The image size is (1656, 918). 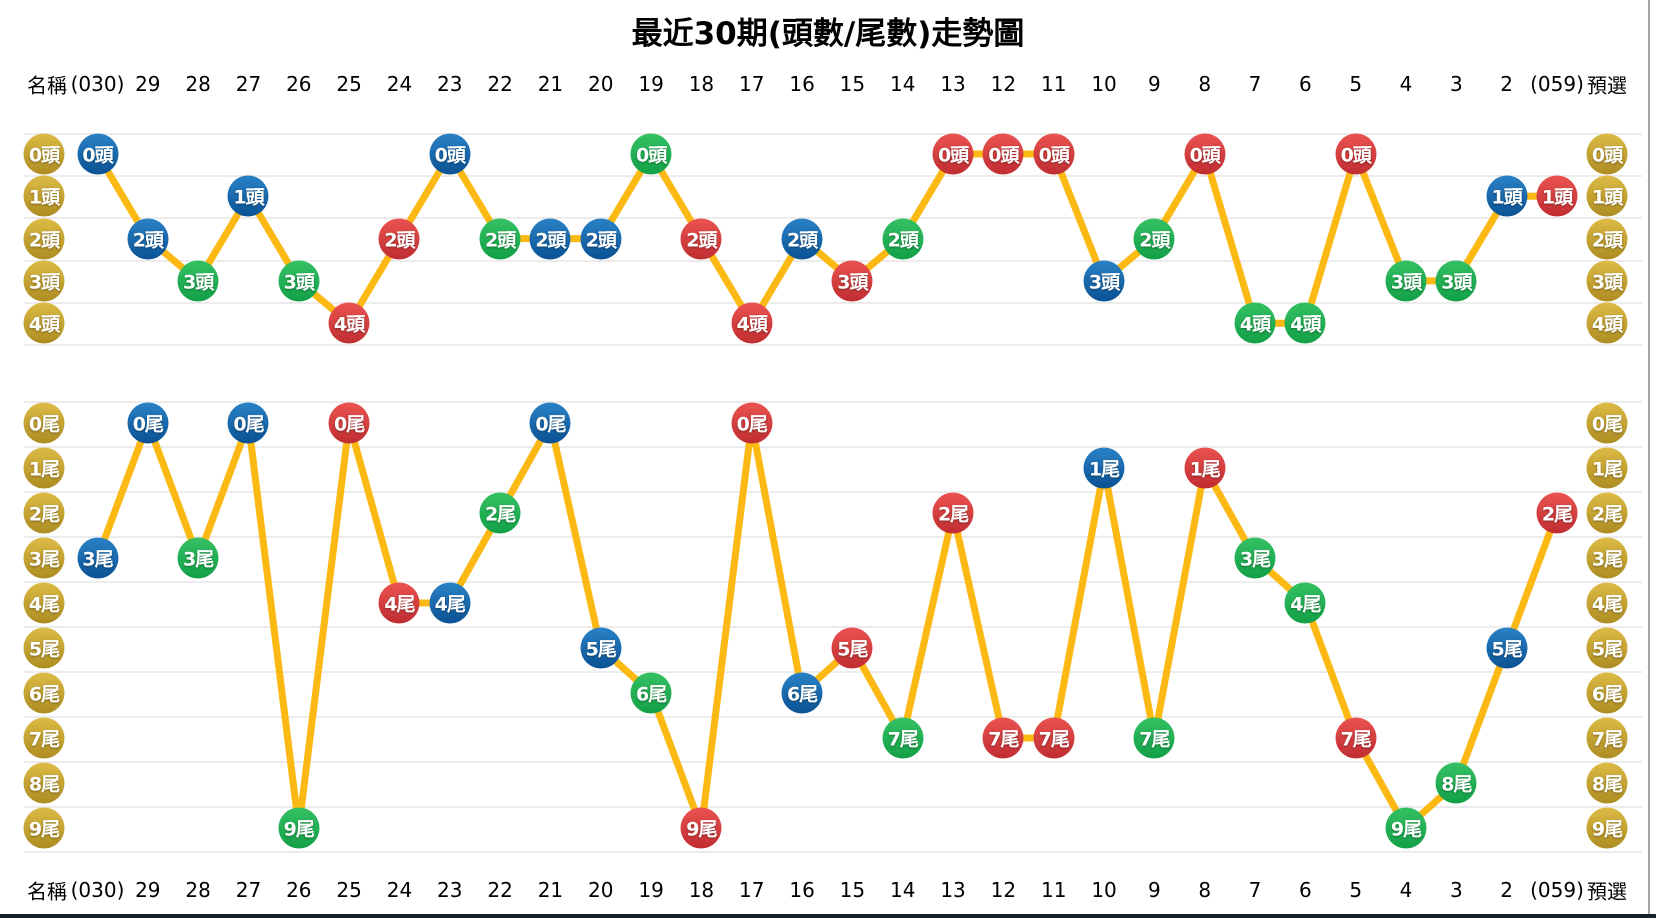 I want to click on period-label: 19, so click(x=651, y=890).